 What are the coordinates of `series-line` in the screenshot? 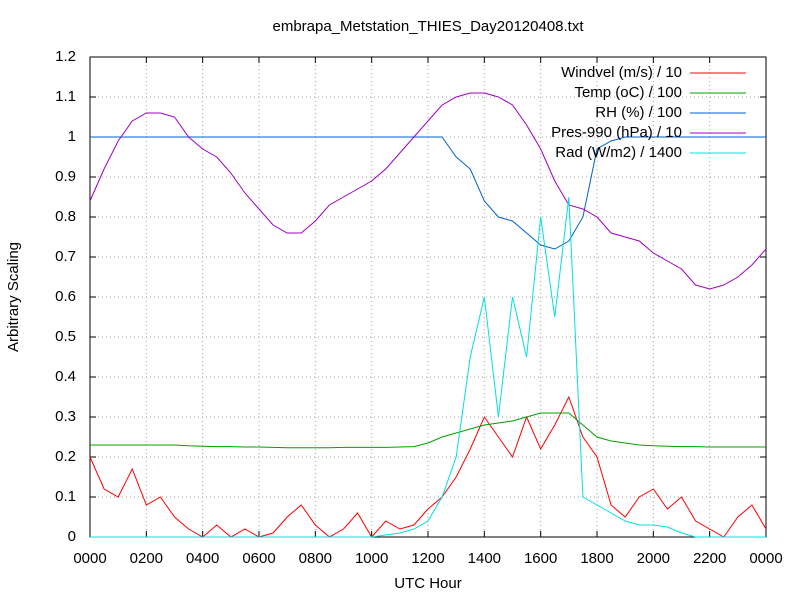 It's located at (428, 430).